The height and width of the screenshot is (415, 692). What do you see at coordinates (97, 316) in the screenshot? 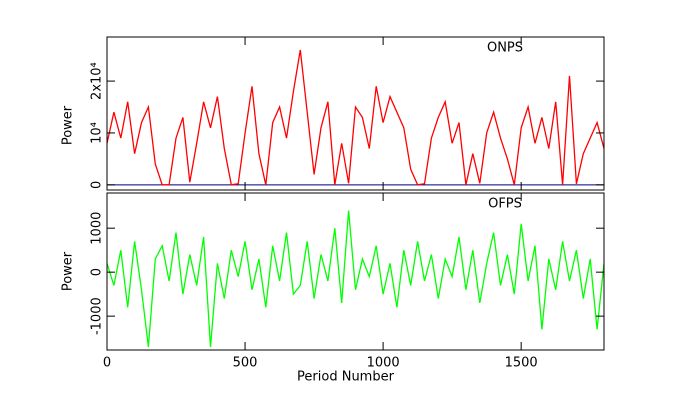
I see `y-tick-label: -1000` at bounding box center [97, 316].